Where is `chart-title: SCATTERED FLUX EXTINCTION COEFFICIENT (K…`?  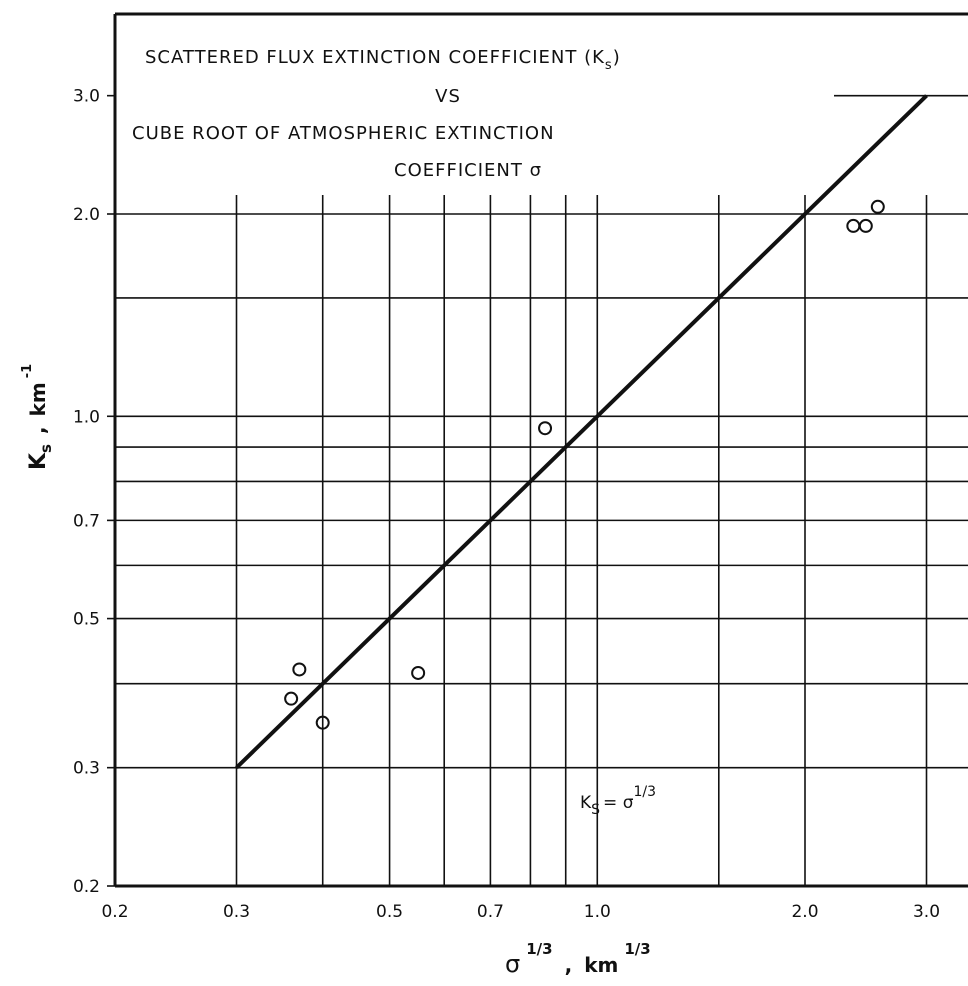
chart-title: SCATTERED FLUX EXTINCTION COEFFICIENT (K… is located at coordinates (376, 114).